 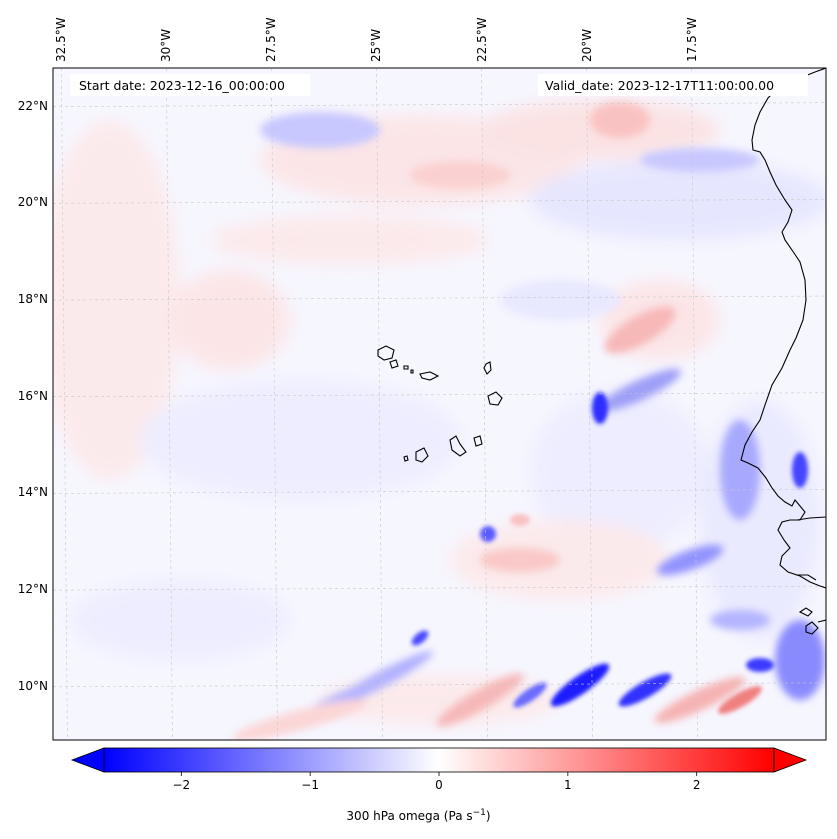 I want to click on colorbar-tick-label: 2, so click(x=696, y=785).